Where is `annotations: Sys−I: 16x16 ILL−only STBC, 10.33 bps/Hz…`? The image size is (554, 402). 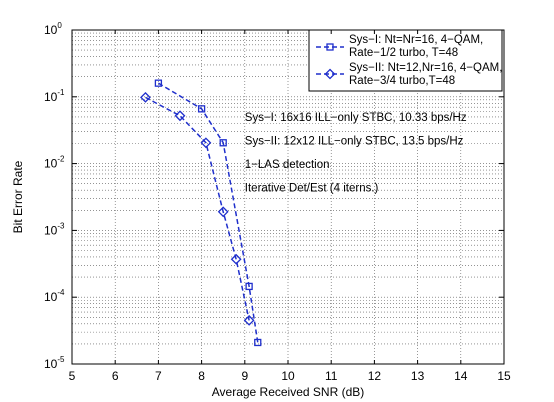
annotations: Sys−I: 16x16 ILL−only STBC, 10.33 bps/Hz… is located at coordinates (356, 153).